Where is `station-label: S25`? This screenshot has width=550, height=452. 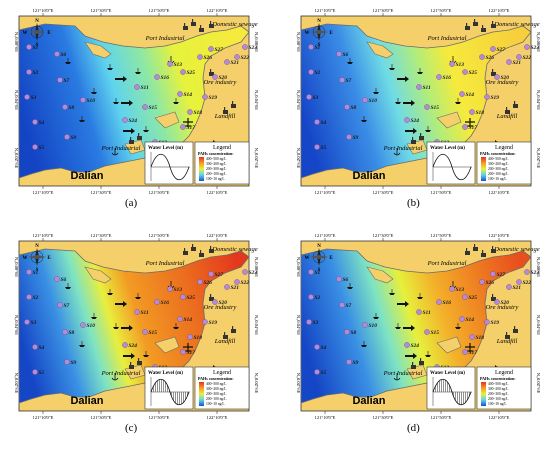
station-label: S25 is located at coordinates (473, 298).